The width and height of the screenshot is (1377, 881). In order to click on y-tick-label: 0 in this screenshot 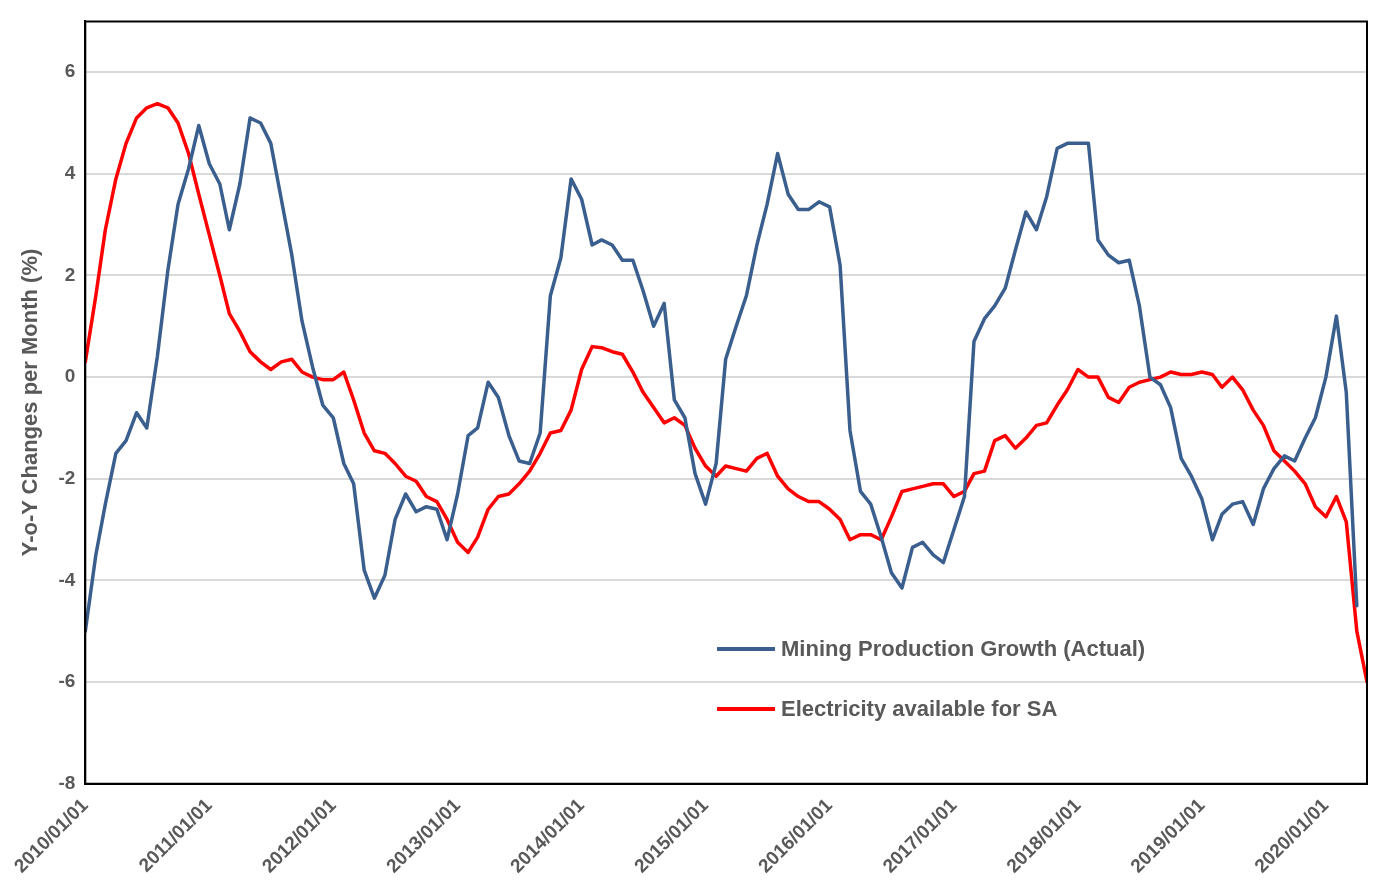, I will do `click(70, 376)`.